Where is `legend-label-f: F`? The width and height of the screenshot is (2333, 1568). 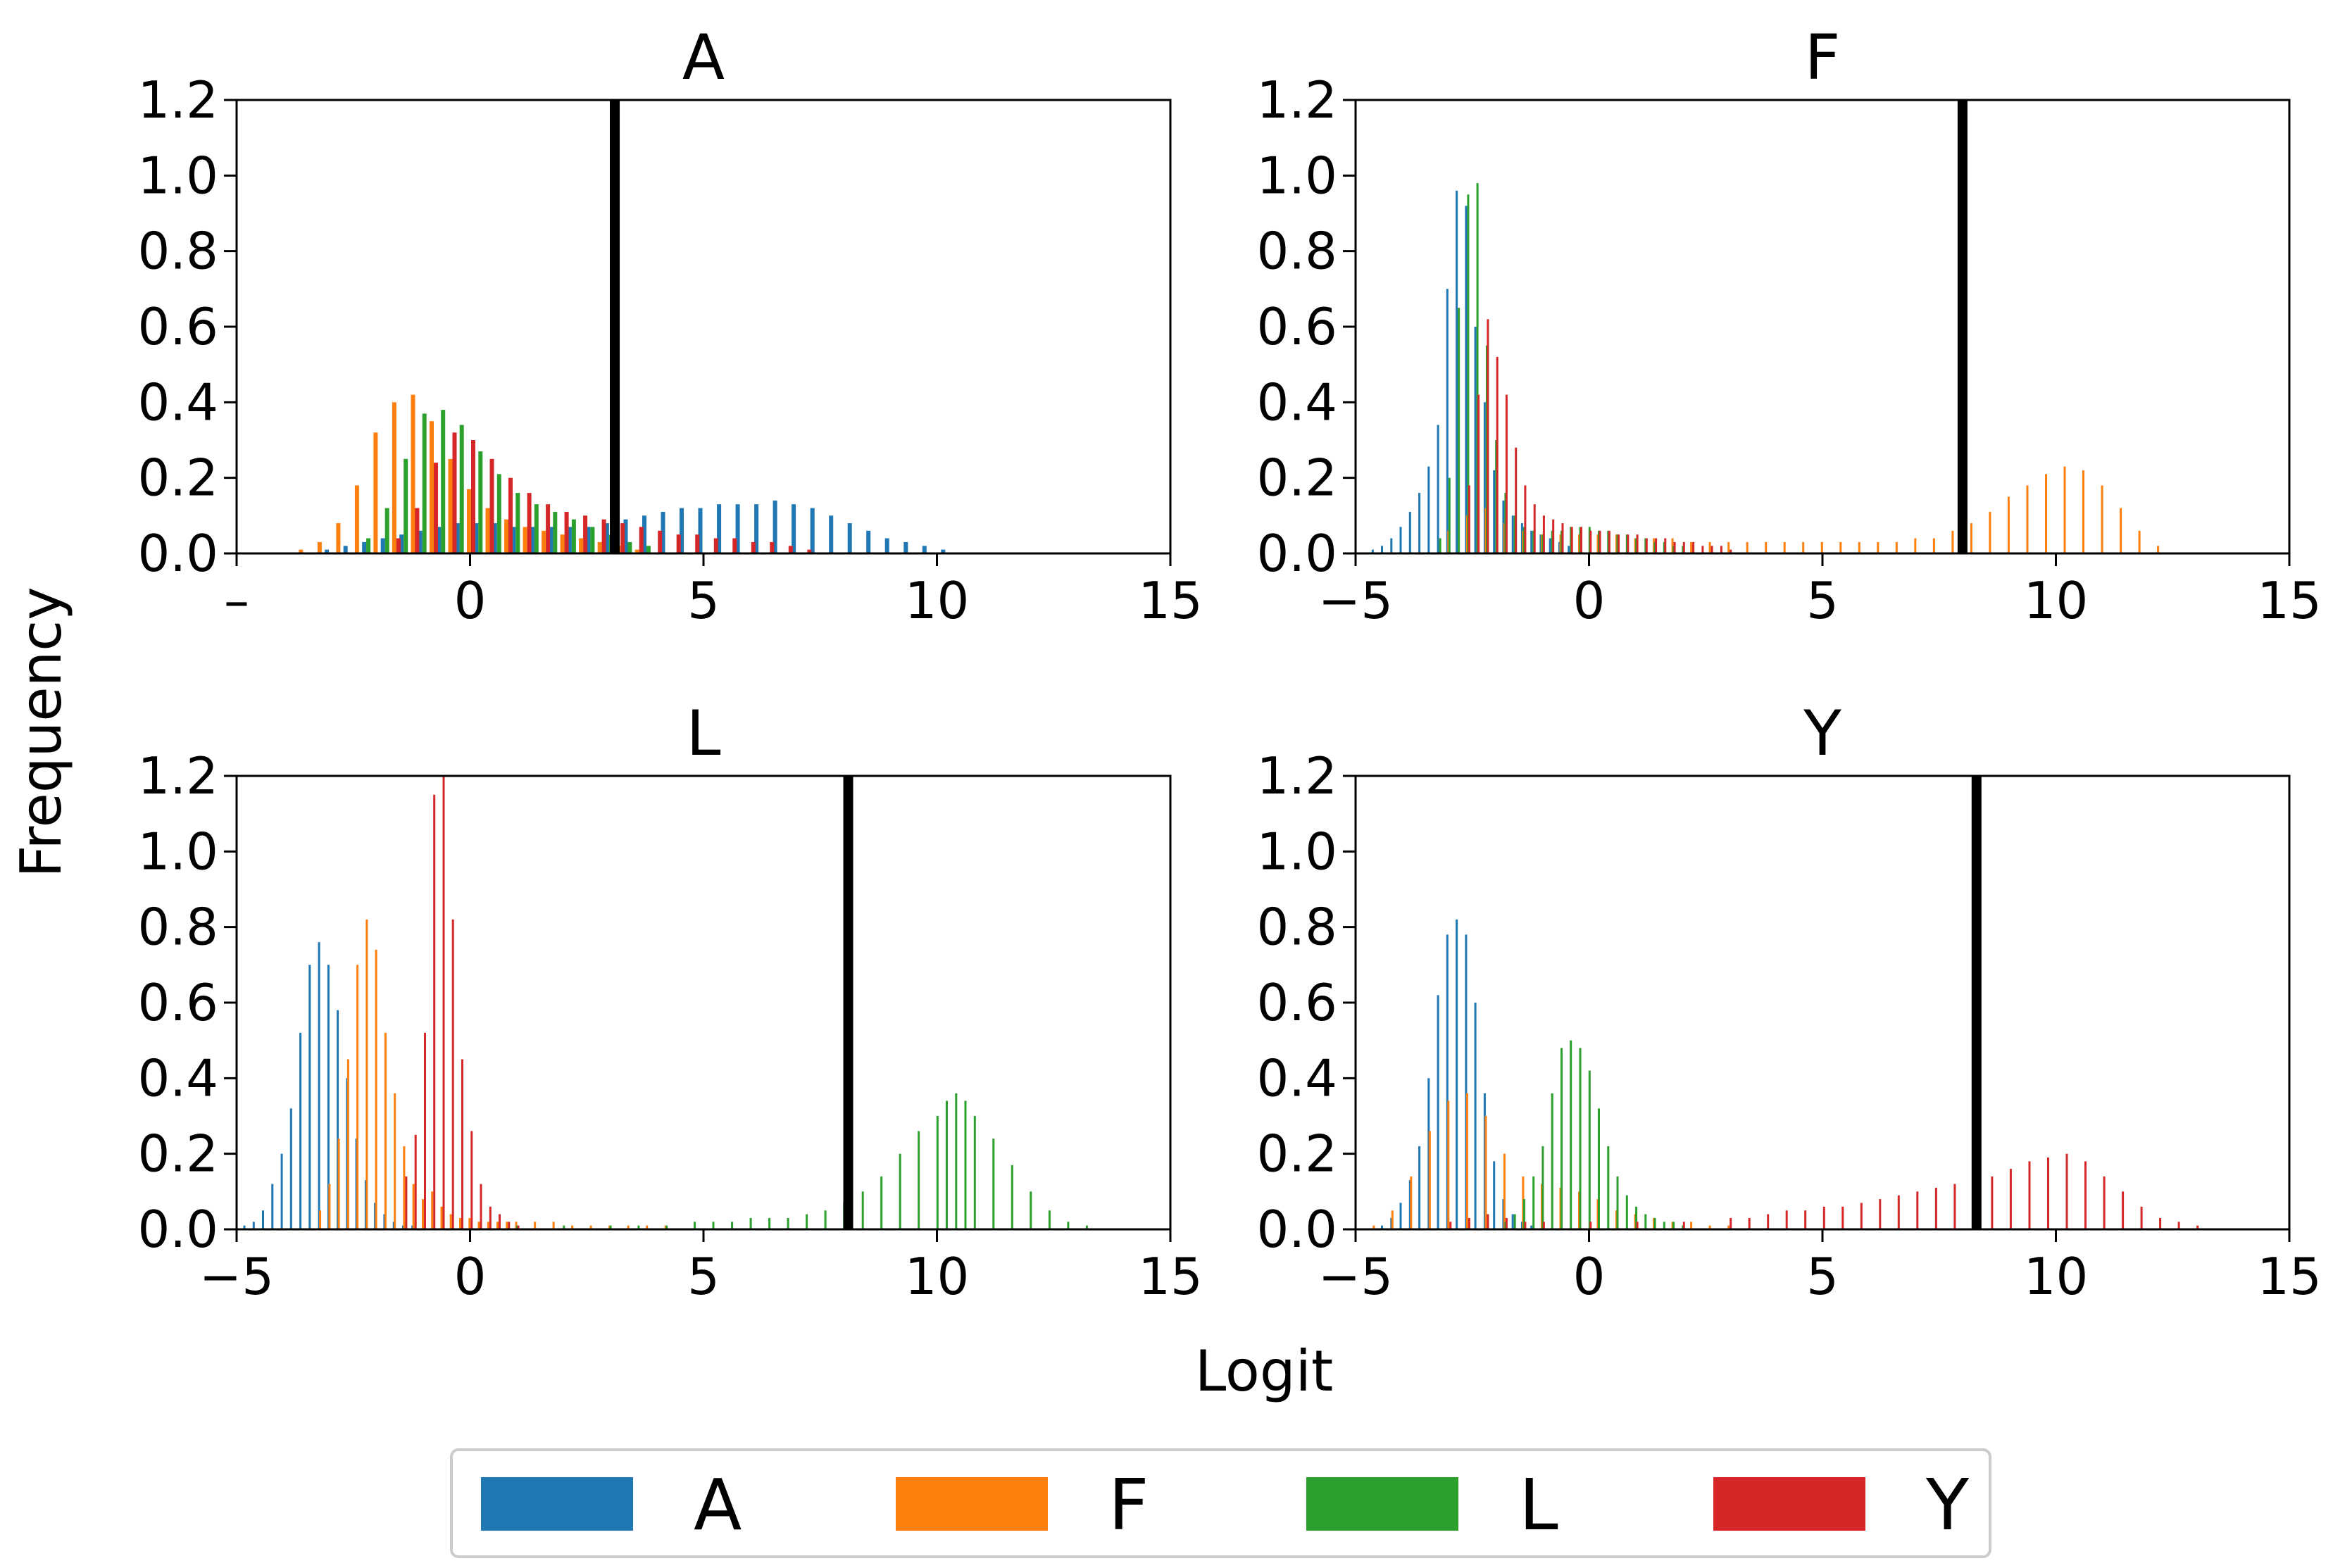 legend-label-f: F is located at coordinates (1128, 1505).